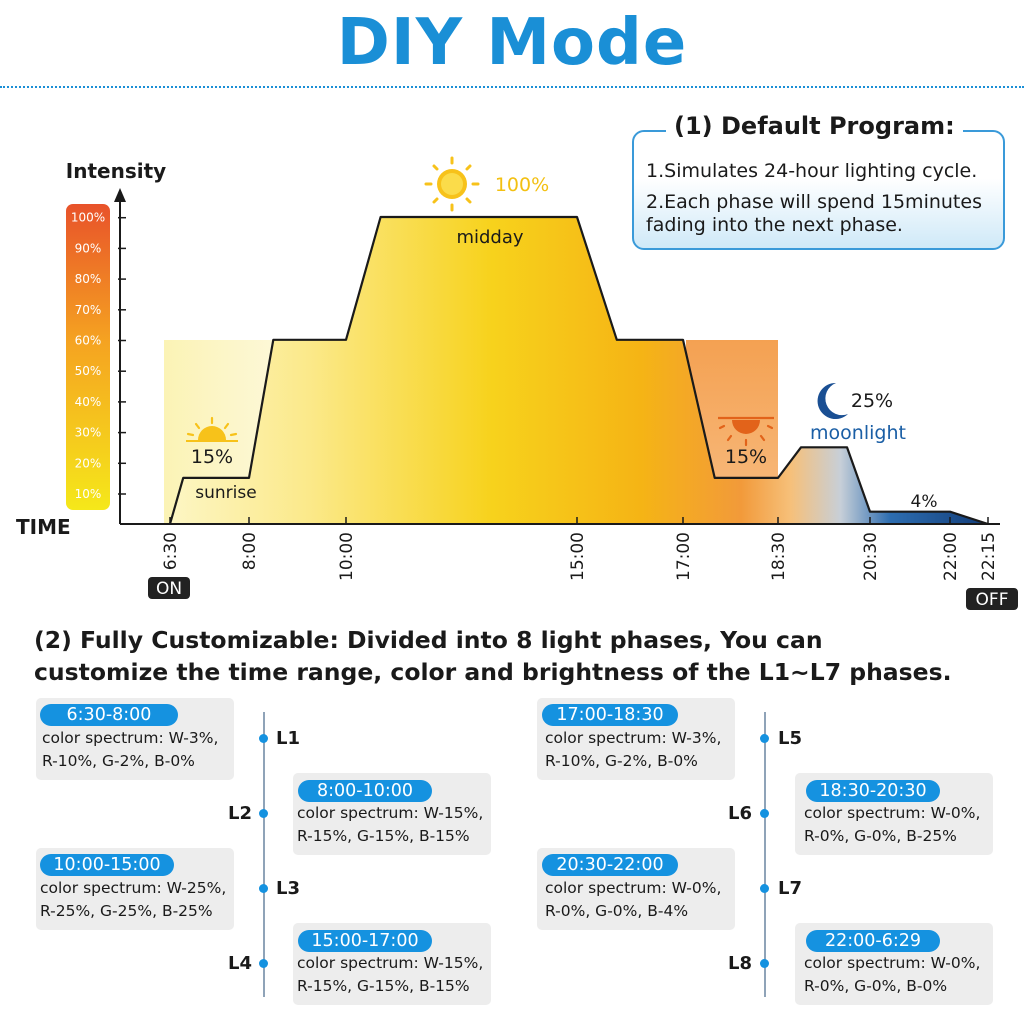 This screenshot has width=1024, height=1024. What do you see at coordinates (818, 190) in the screenshot?
I see `default-program-box` at bounding box center [818, 190].